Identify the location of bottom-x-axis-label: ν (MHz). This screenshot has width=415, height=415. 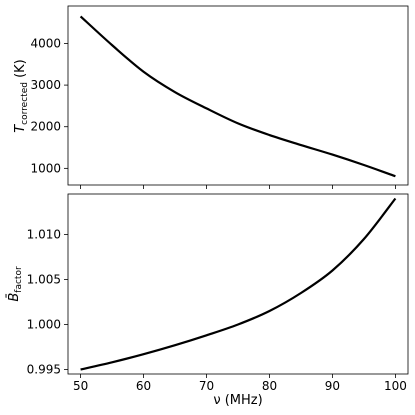
(237, 400).